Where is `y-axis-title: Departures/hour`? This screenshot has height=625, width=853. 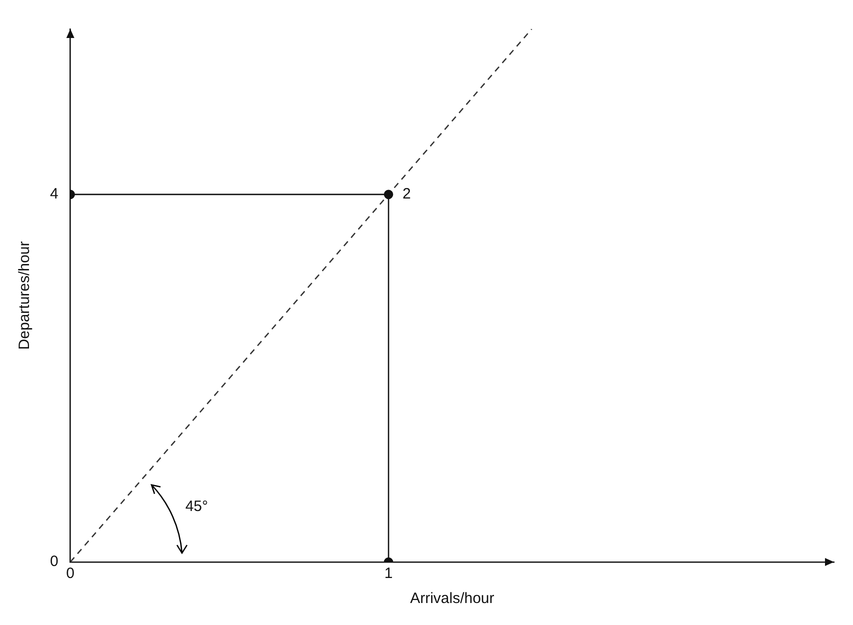
y-axis-title: Departures/hour is located at coordinates (25, 295).